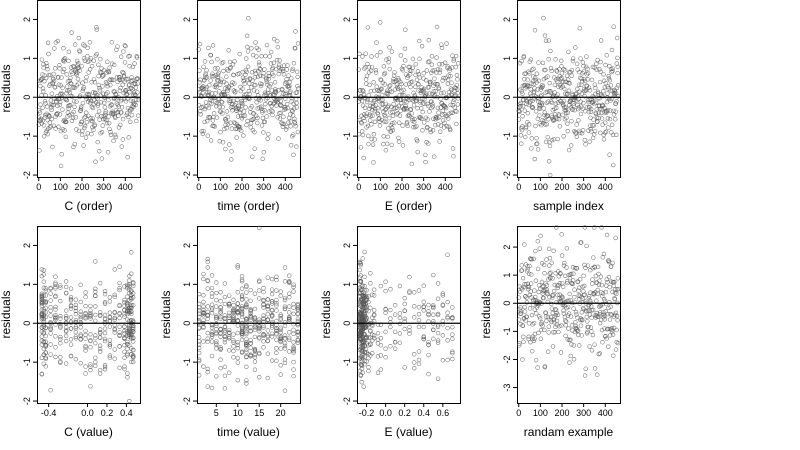 This screenshot has height=450, width=800. Describe the element at coordinates (249, 89) in the screenshot. I see `plot-frame` at that location.